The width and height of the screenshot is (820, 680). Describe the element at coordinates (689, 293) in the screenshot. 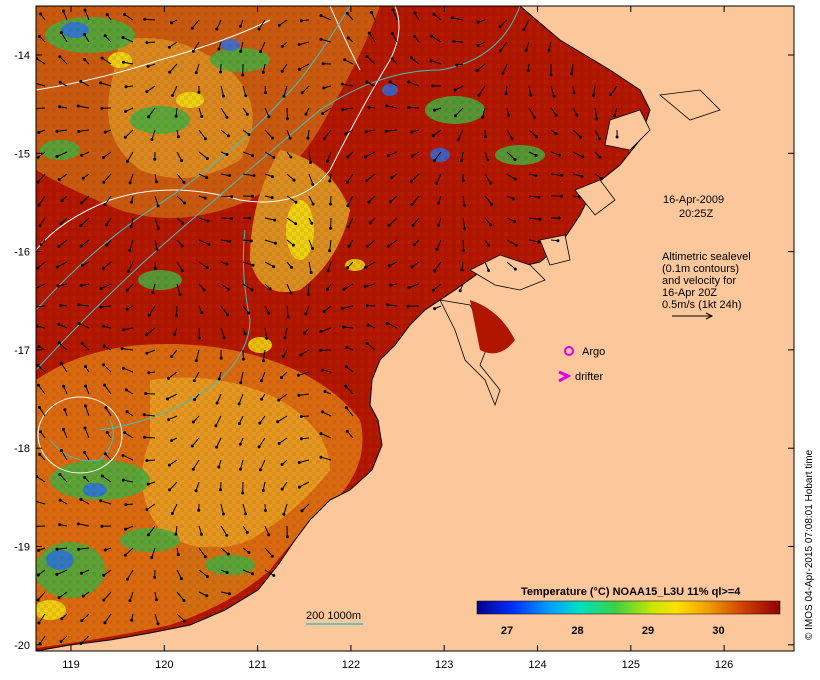

I see `legend-line-4: 16-Apr 20Z` at that location.